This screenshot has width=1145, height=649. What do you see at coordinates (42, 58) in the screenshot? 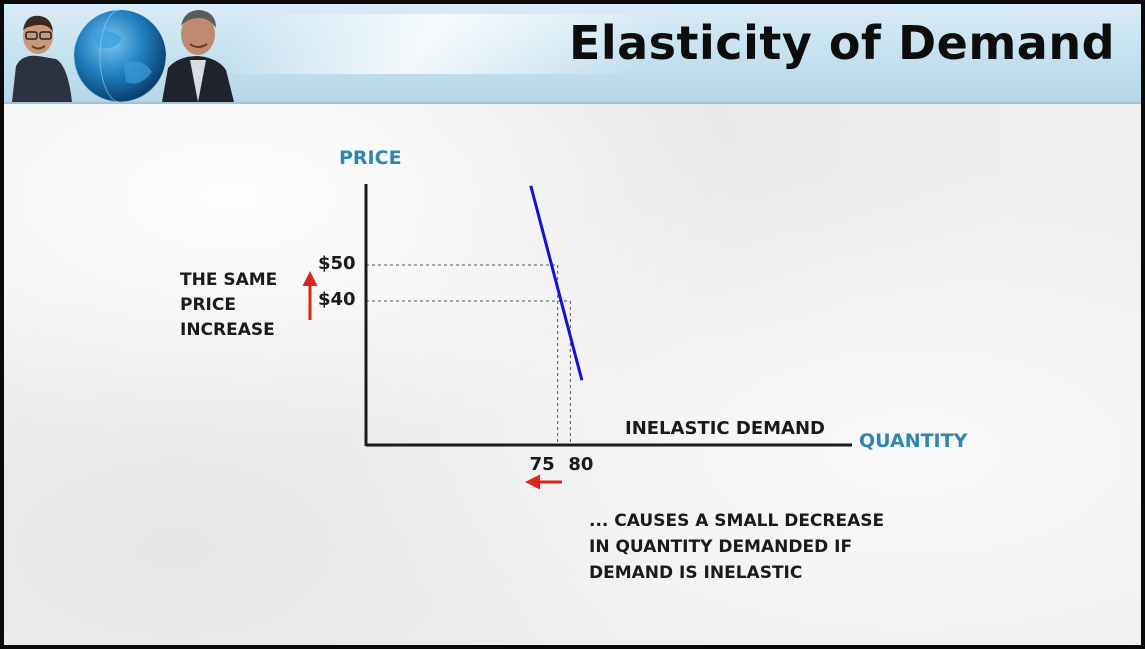
I see `presenter-left` at bounding box center [42, 58].